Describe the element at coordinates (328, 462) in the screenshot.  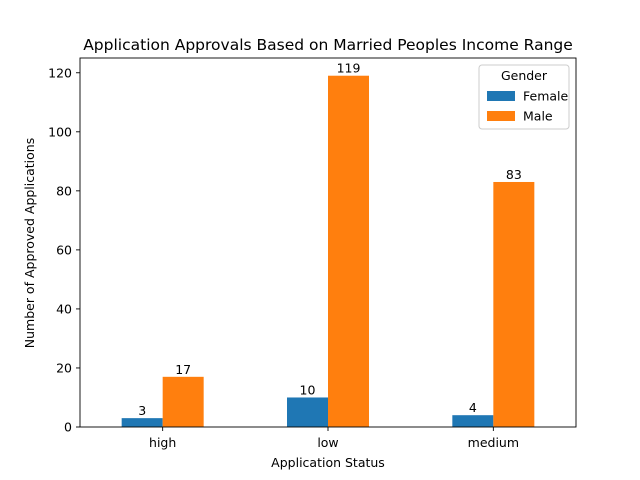
I see `x-axis-label: Application Status` at that location.